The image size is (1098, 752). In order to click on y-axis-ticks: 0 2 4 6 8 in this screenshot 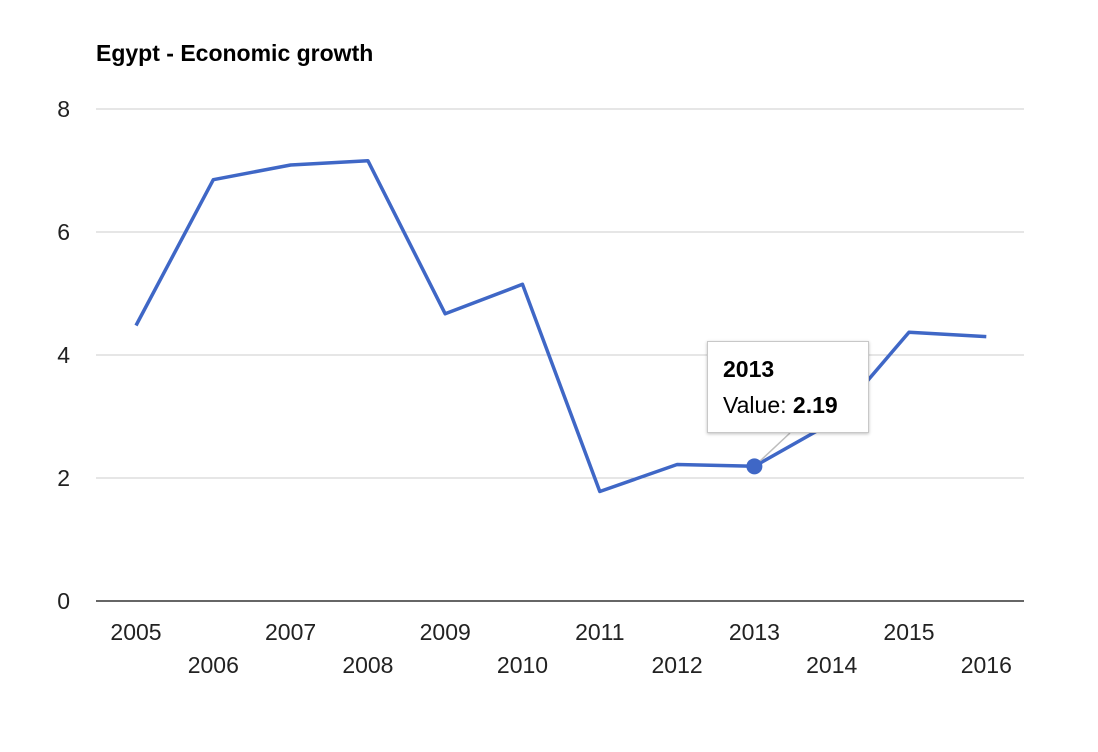, I will do `click(63, 355)`.